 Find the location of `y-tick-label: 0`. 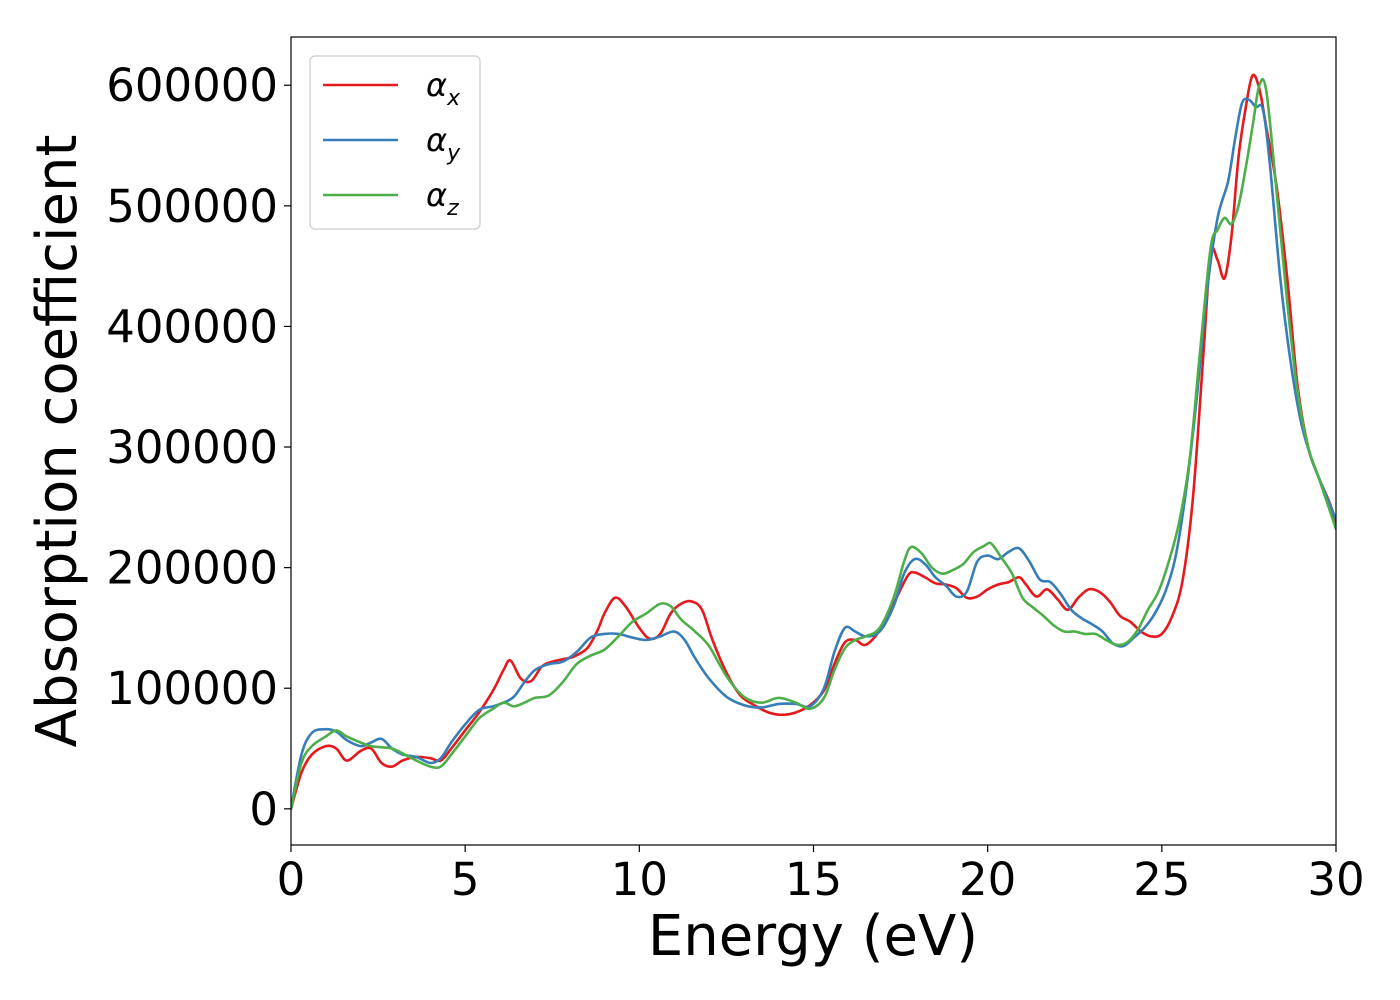

y-tick-label: 0 is located at coordinates (263, 809).